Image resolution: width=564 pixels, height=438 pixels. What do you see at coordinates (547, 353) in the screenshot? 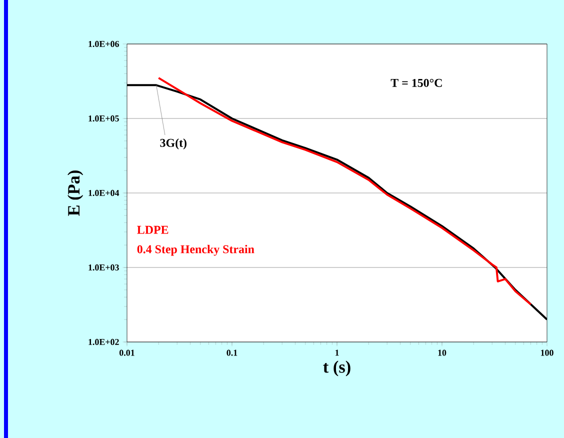
I see `x-tick-label: 100` at bounding box center [547, 353].